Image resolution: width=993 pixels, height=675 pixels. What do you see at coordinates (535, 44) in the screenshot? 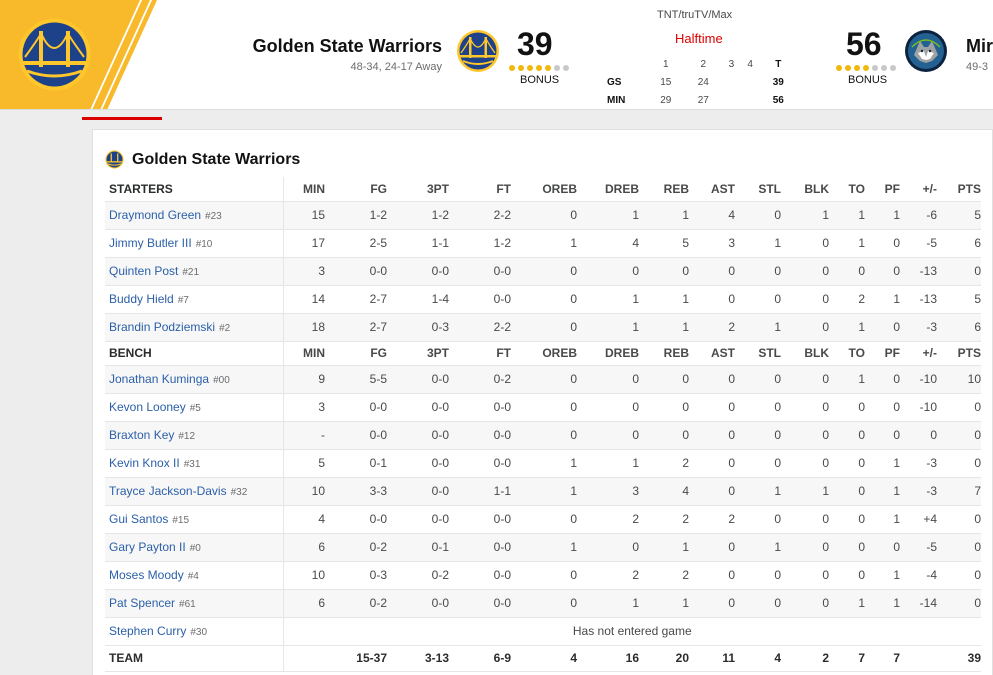
I see `away-score: 39` at bounding box center [535, 44].